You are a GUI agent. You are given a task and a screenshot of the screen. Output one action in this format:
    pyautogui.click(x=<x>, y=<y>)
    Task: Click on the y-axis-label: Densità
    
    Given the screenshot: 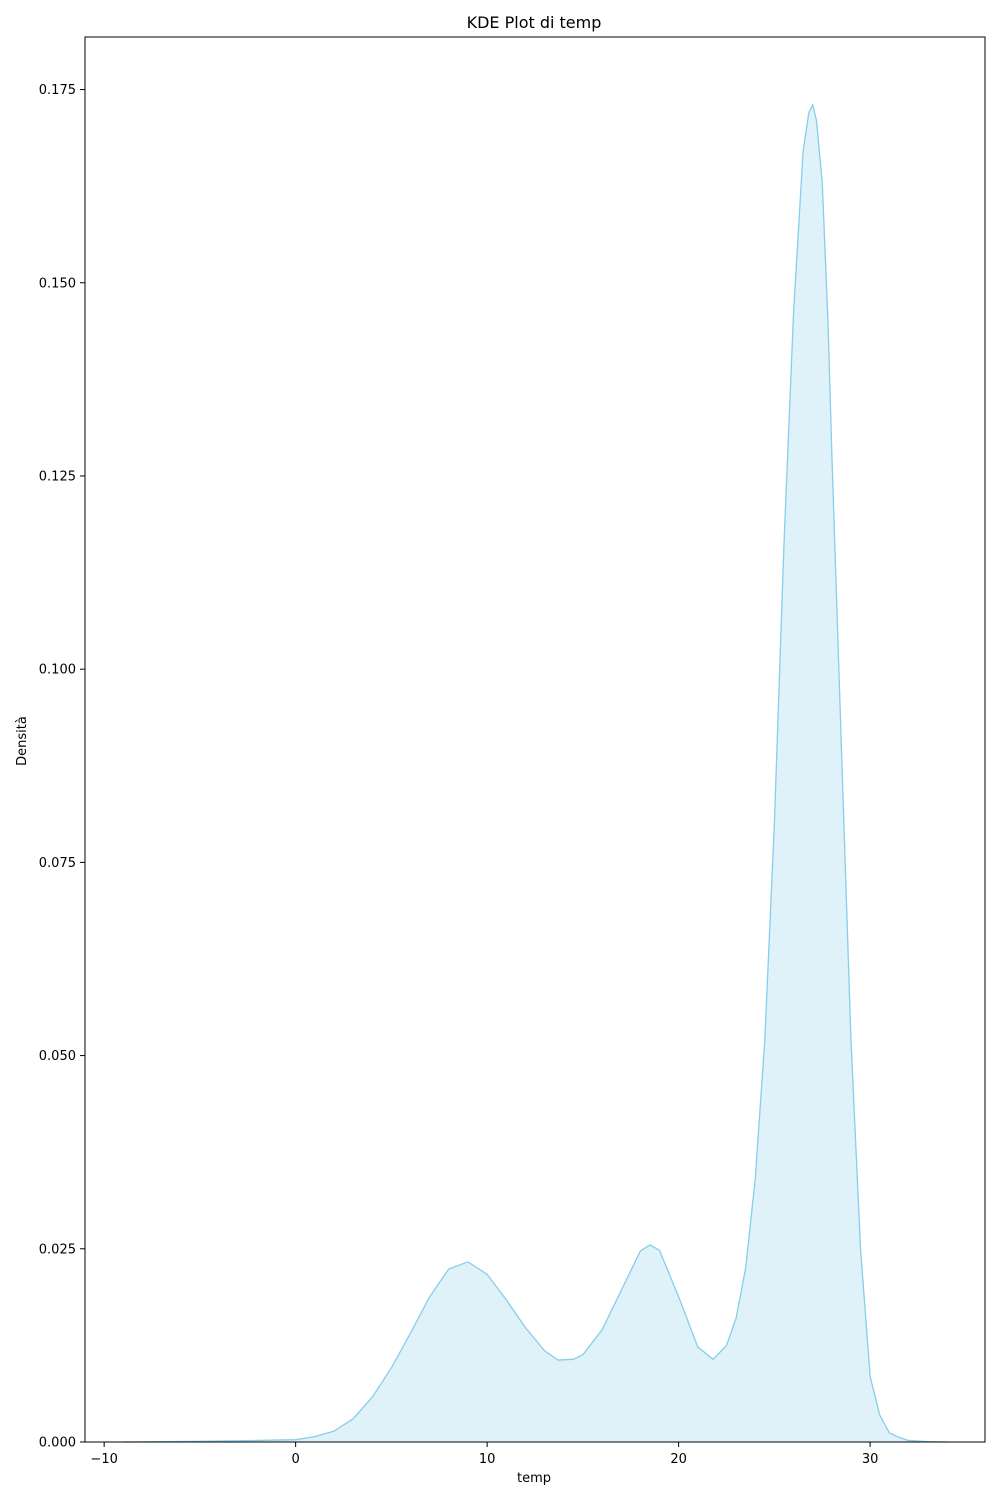 What is the action you would take?
    pyautogui.click(x=22, y=741)
    